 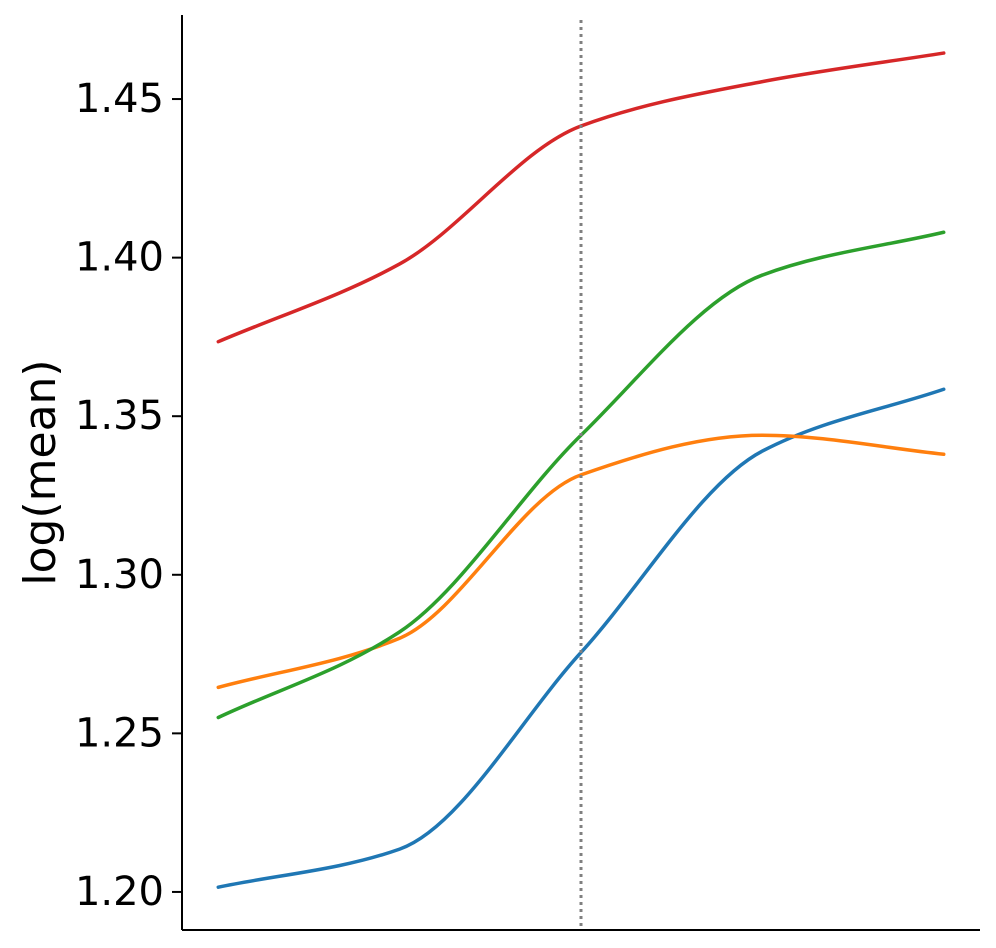 I want to click on y-tick-label: 1.45, so click(x=119, y=99).